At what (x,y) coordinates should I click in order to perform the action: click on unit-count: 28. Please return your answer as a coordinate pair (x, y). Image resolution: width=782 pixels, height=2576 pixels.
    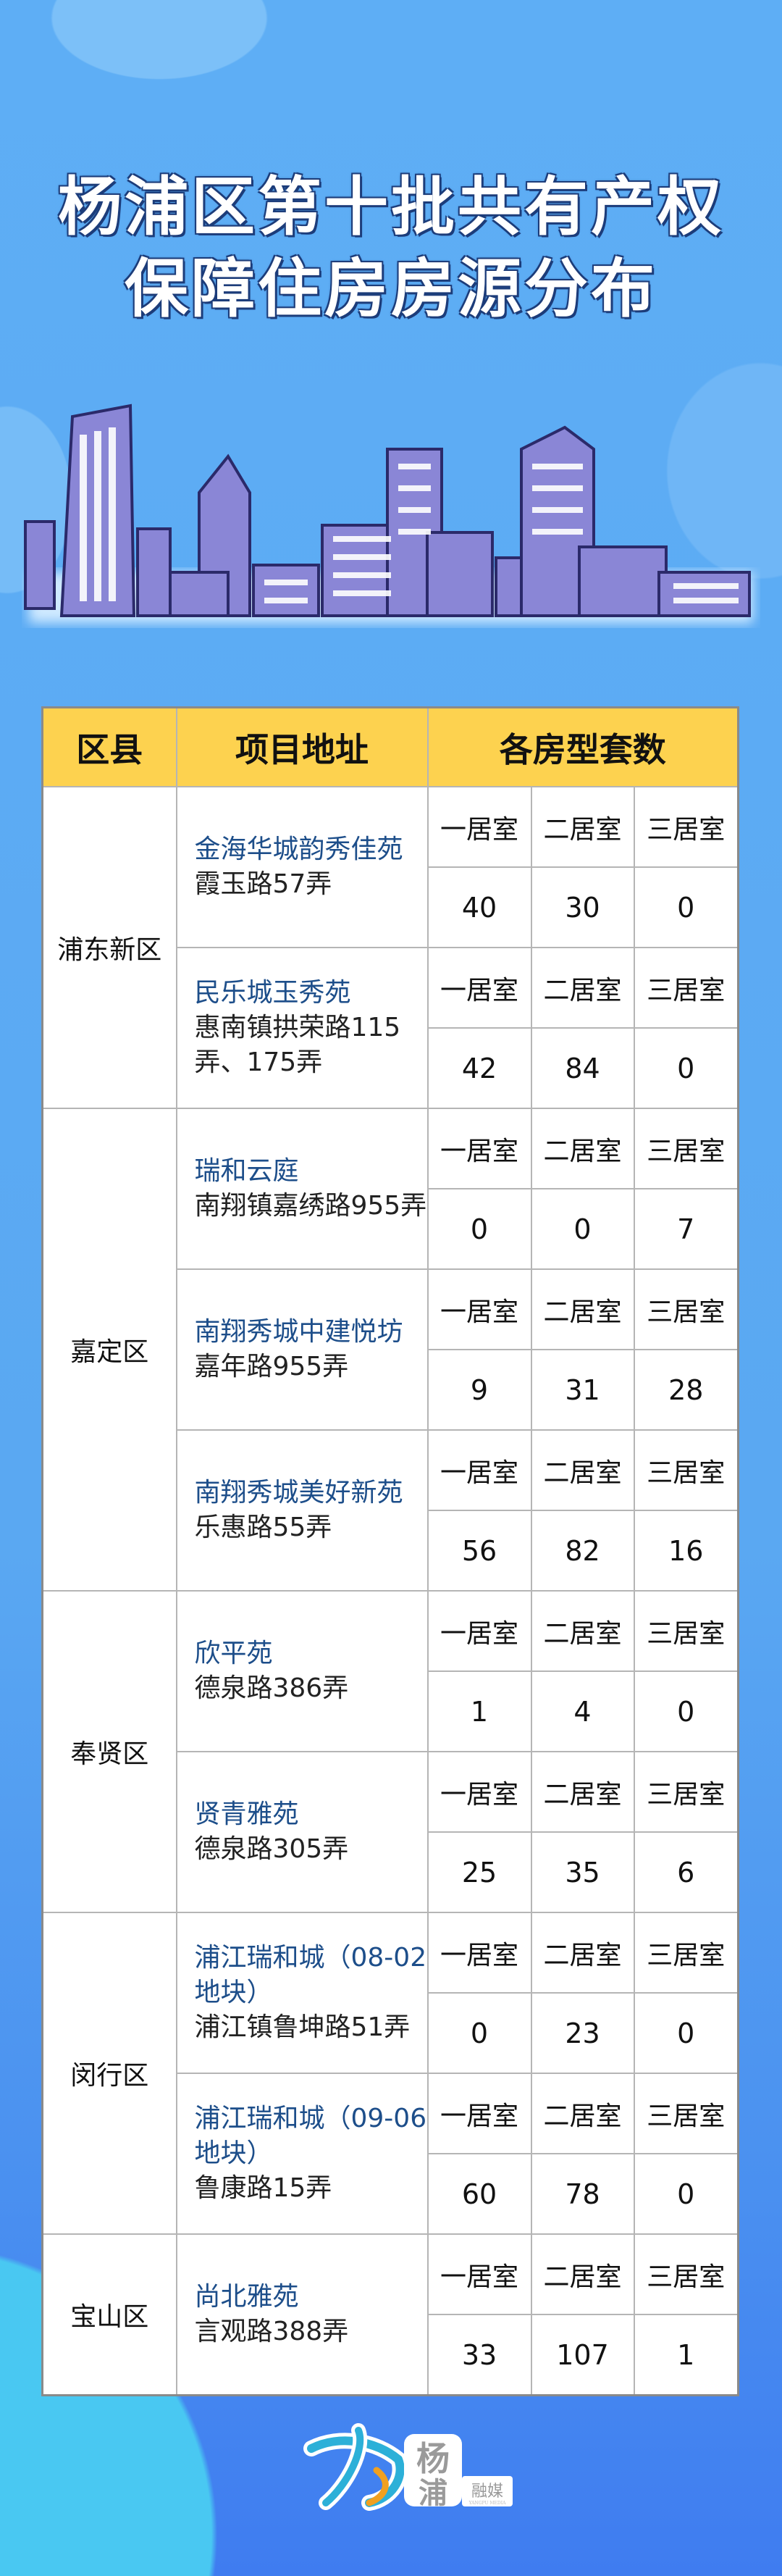
    Looking at the image, I should click on (686, 1390).